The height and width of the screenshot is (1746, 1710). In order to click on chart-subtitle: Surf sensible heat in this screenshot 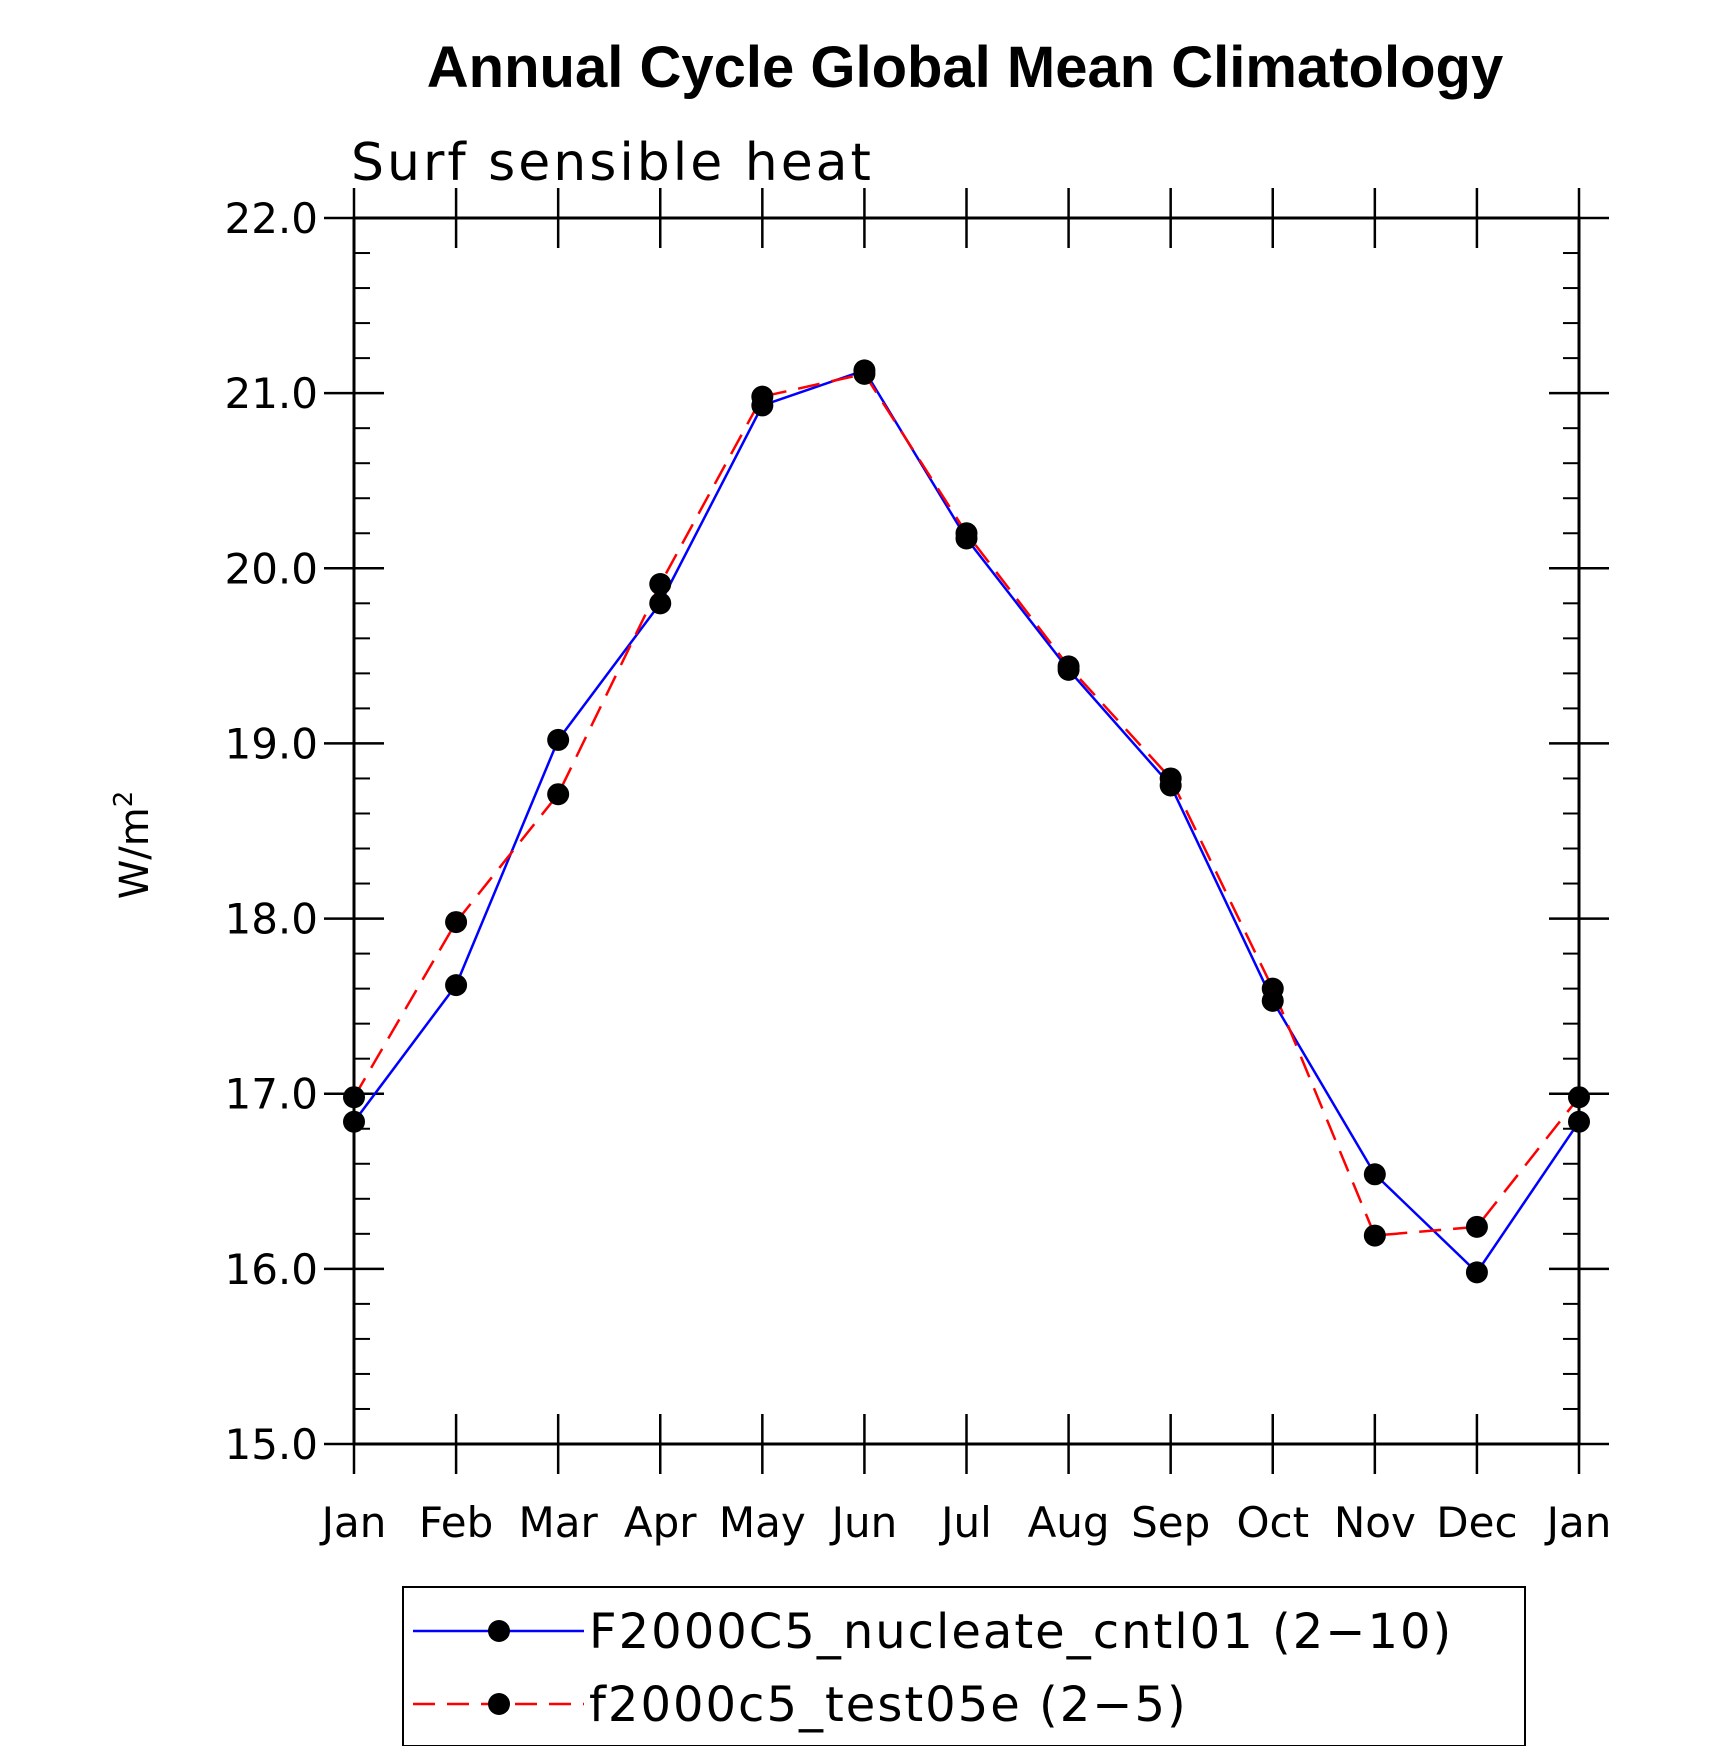, I will do `click(612, 163)`.